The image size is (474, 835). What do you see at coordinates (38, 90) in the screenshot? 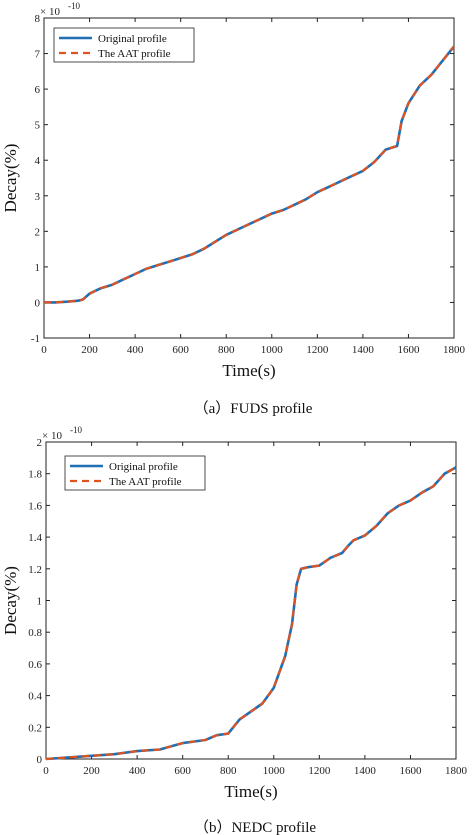
I see `y-tick-label: 6` at bounding box center [38, 90].